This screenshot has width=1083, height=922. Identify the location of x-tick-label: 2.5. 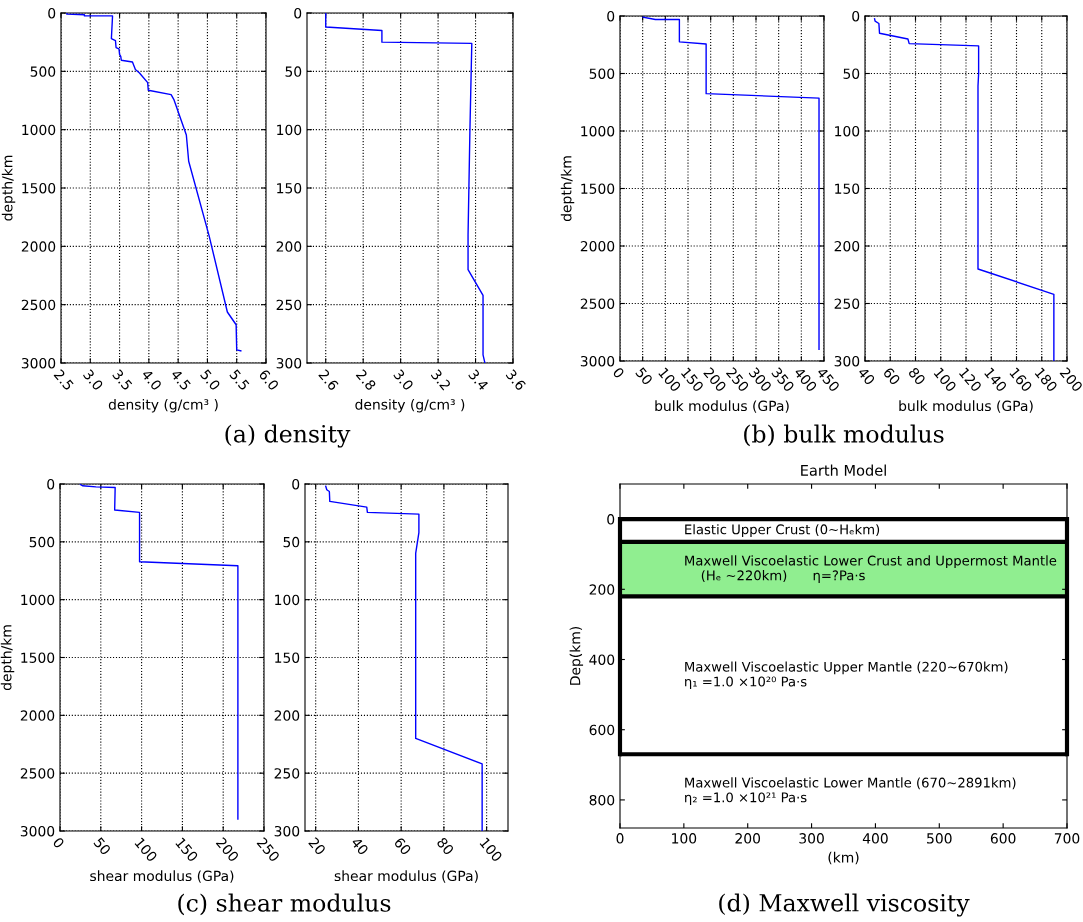
(64, 379).